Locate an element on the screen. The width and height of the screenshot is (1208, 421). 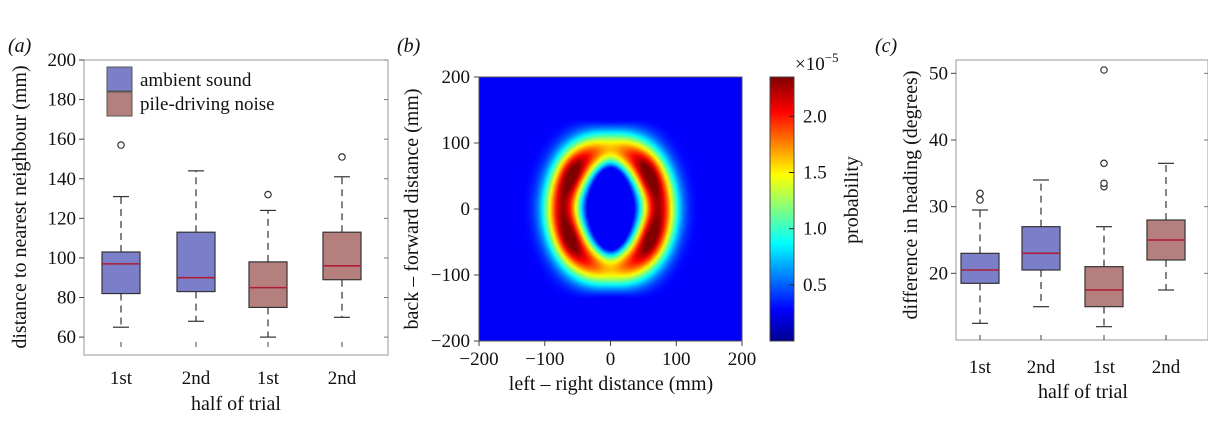
y-tick-label: 60 is located at coordinates (66, 337).